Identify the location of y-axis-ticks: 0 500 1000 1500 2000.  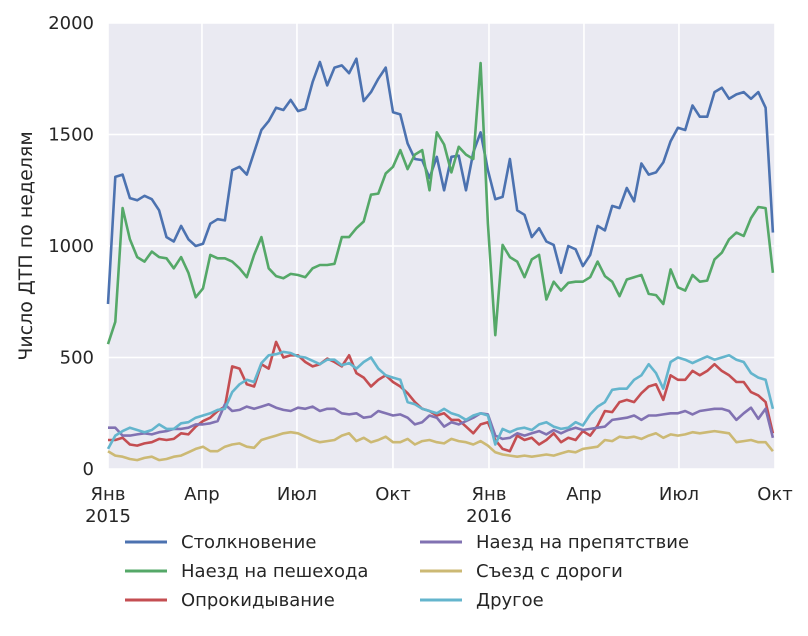
(71, 246).